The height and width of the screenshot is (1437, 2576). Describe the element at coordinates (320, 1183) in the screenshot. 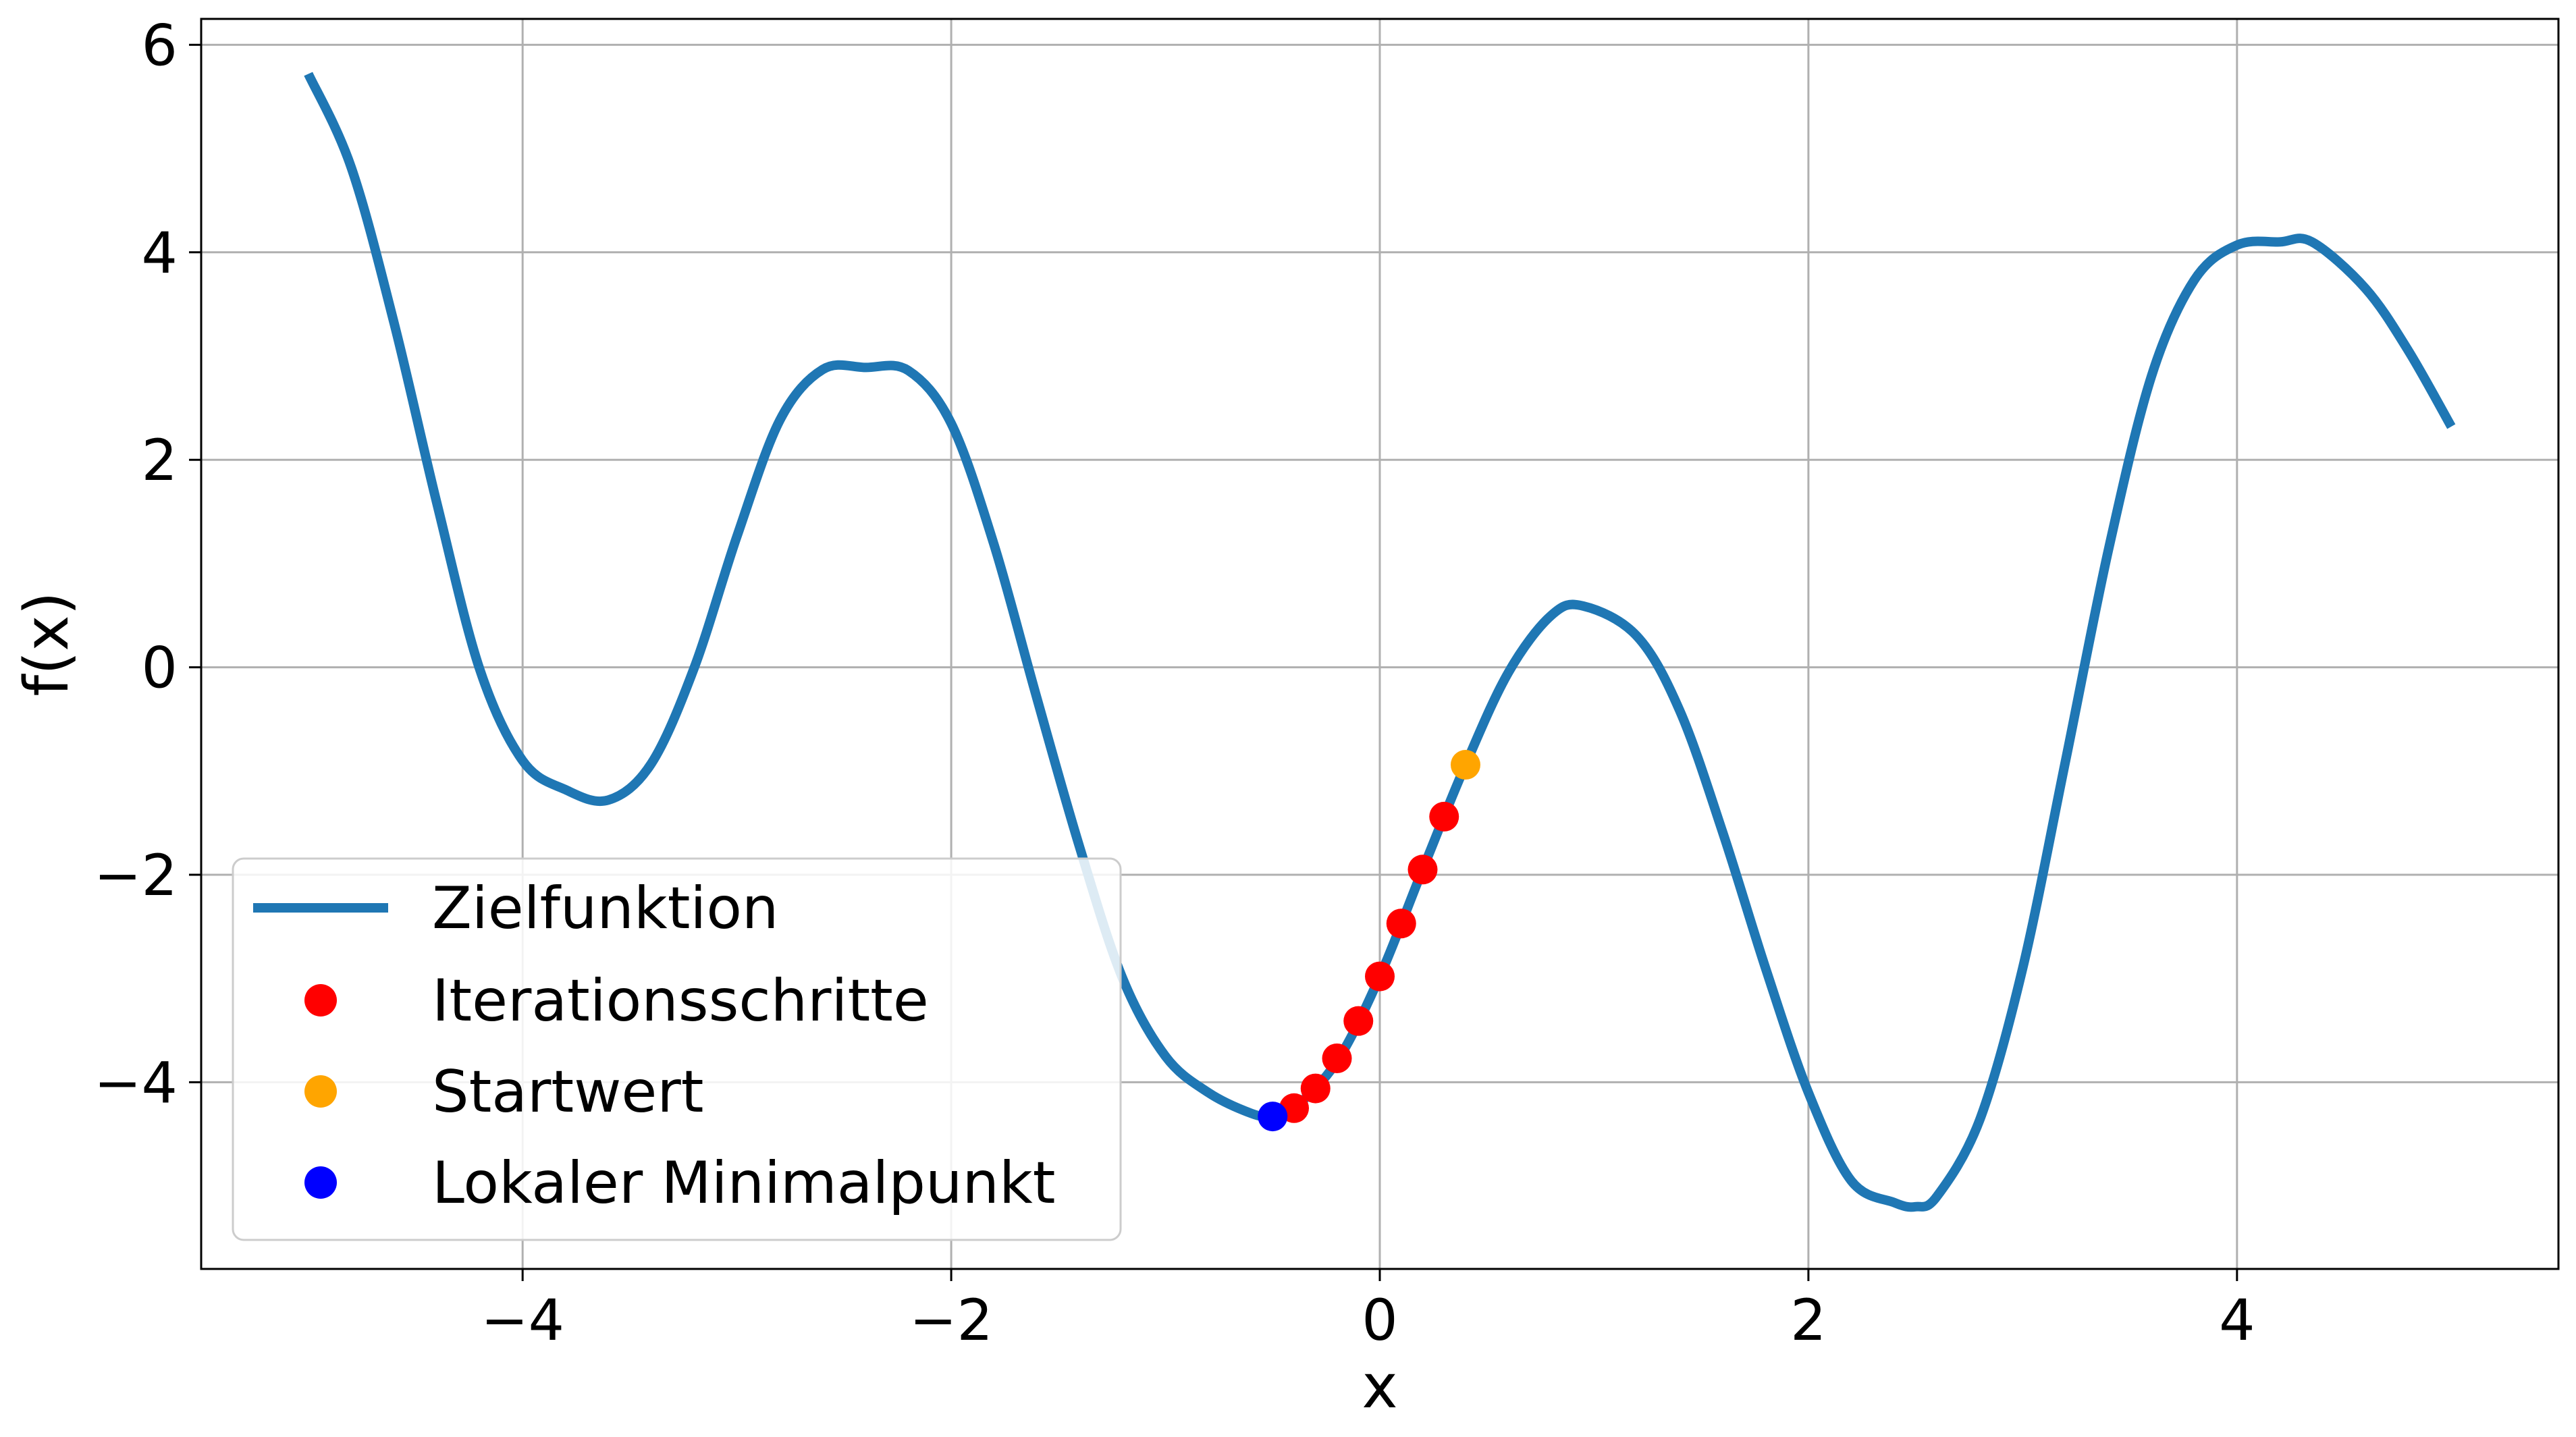

I see `legend-swatch-lokaler-minimalpunkt` at that location.